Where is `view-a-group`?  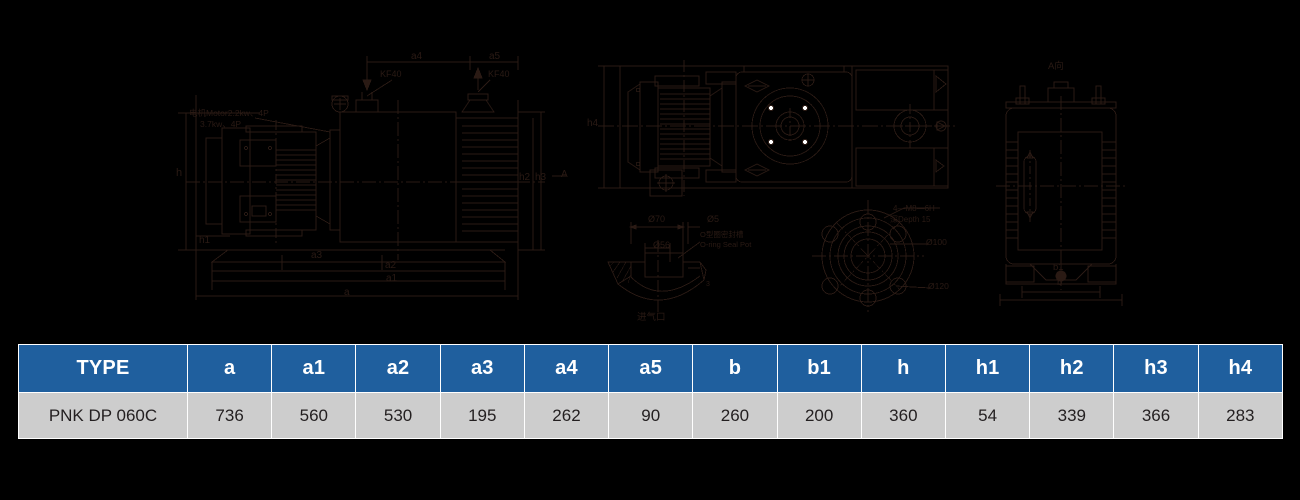 view-a-group is located at coordinates (1061, 193).